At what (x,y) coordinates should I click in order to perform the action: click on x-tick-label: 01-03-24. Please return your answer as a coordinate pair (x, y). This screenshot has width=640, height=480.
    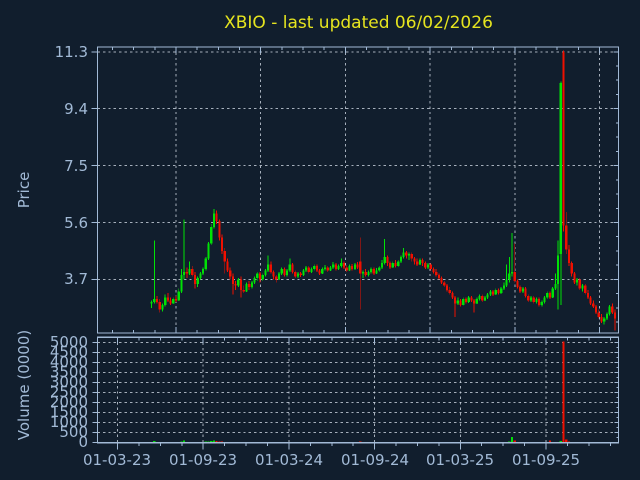
    Looking at the image, I should click on (289, 460).